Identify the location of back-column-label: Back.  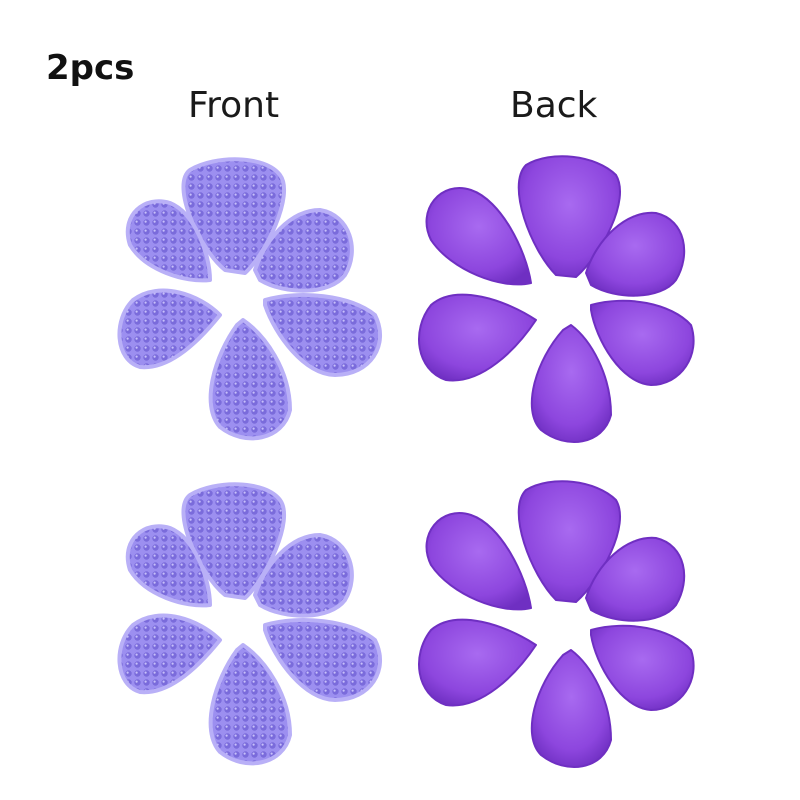
(554, 105).